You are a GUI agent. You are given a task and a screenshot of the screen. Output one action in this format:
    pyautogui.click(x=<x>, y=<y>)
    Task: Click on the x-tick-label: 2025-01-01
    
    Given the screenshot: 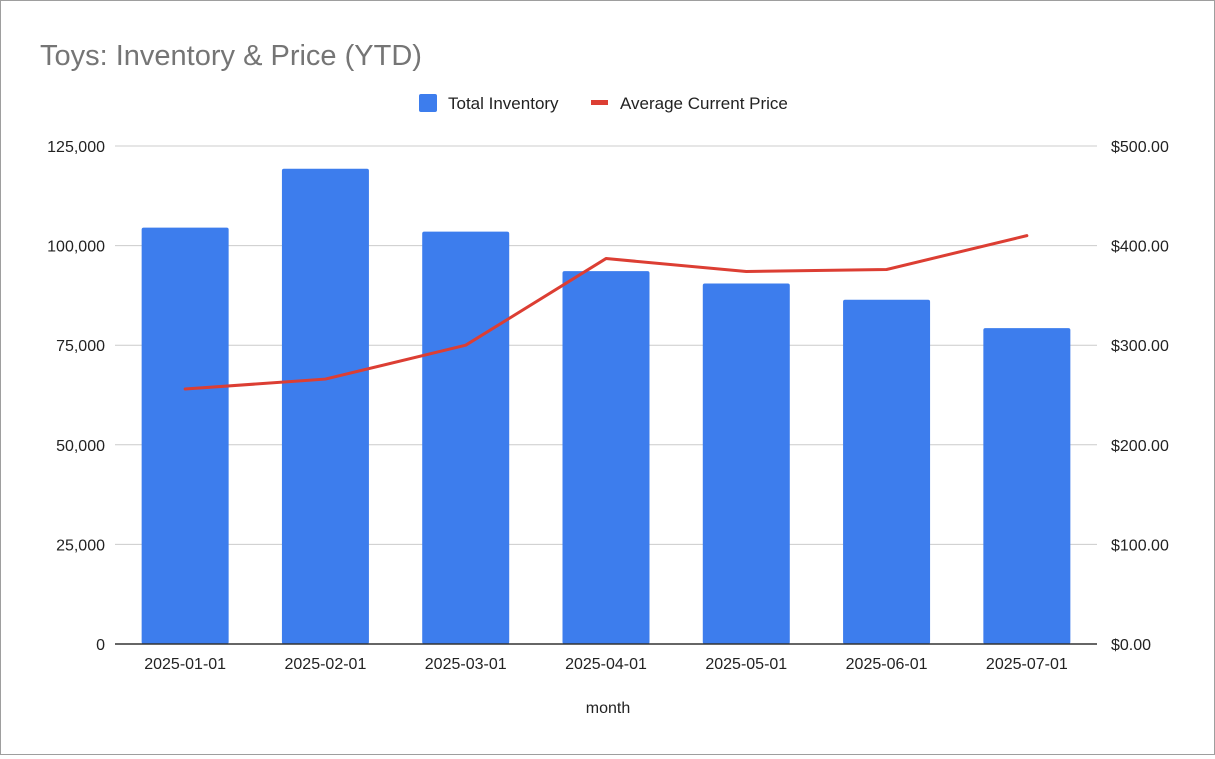 What is the action you would take?
    pyautogui.click(x=185, y=664)
    